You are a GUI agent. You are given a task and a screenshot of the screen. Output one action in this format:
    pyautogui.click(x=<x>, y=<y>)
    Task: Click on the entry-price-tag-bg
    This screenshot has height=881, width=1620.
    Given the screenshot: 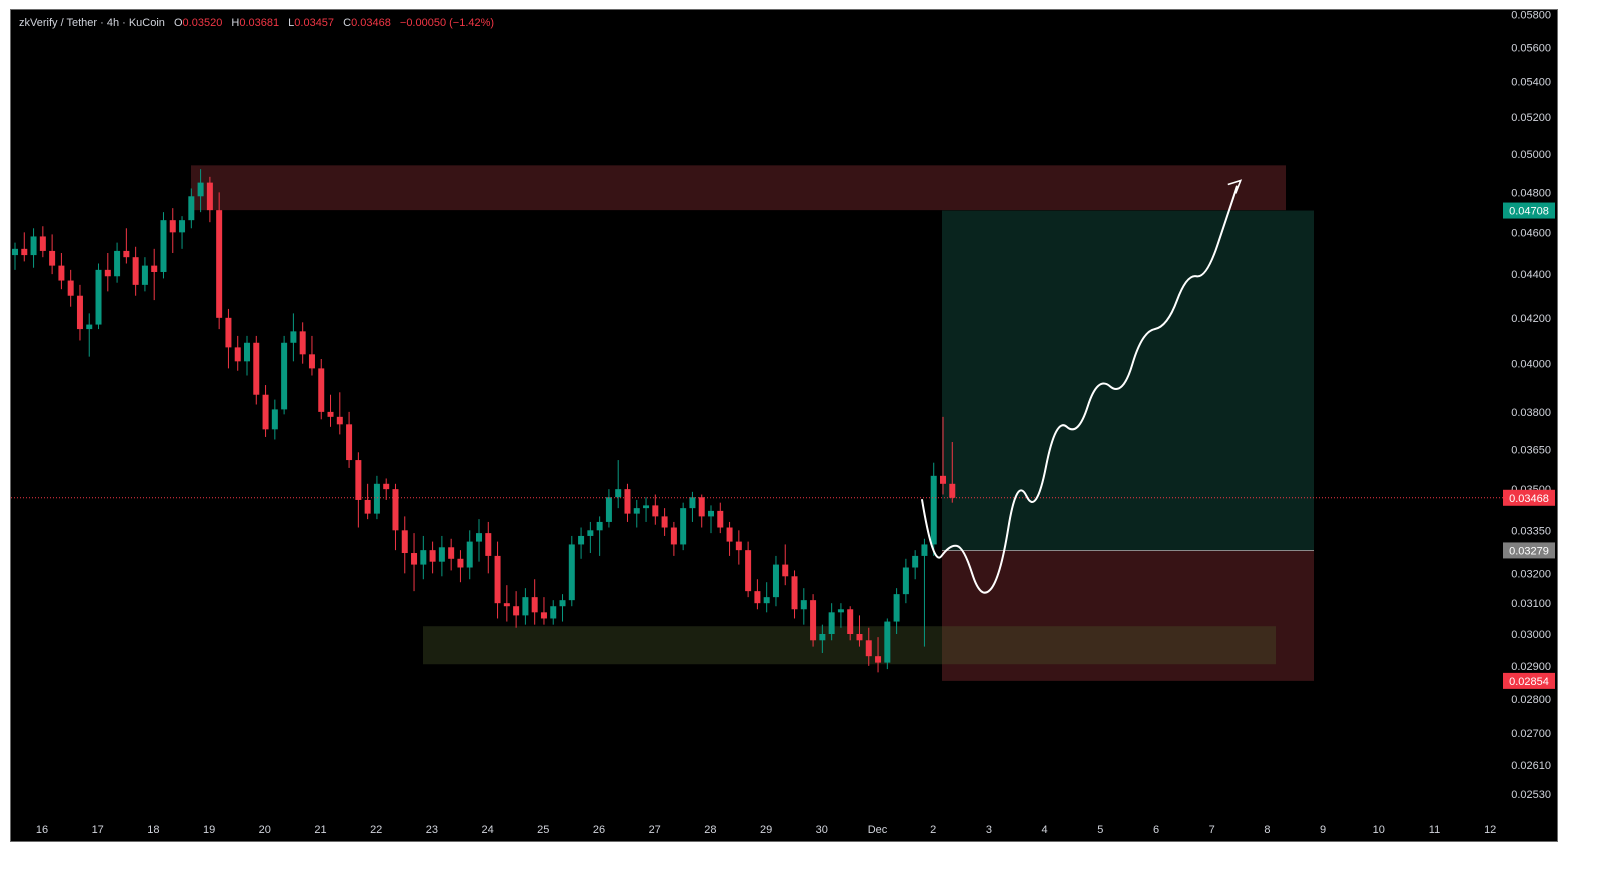 What is the action you would take?
    pyautogui.click(x=1529, y=550)
    